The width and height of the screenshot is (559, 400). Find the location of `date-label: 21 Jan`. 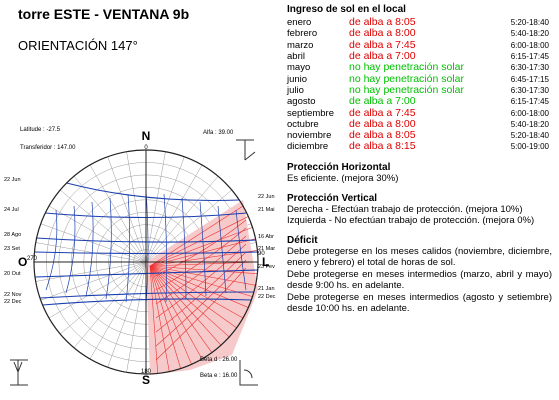

date-label: 21 Jan is located at coordinates (266, 289).